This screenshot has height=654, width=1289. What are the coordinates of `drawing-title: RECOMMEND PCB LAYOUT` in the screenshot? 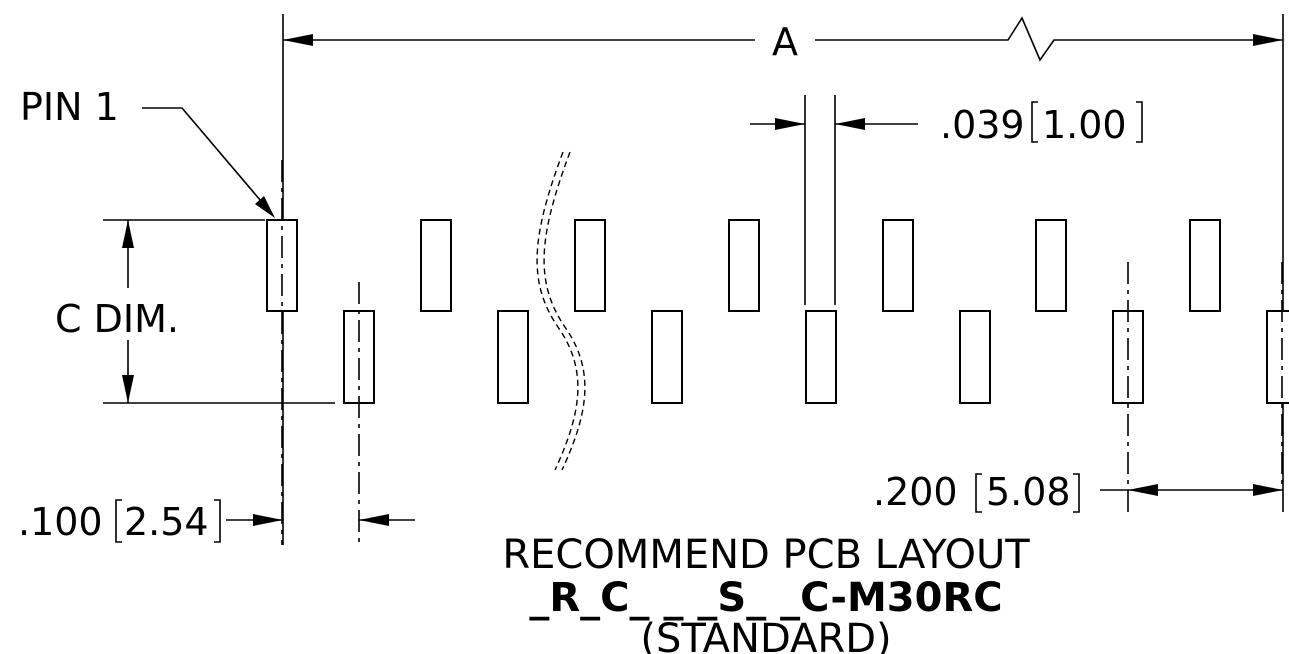 It's located at (766, 555).